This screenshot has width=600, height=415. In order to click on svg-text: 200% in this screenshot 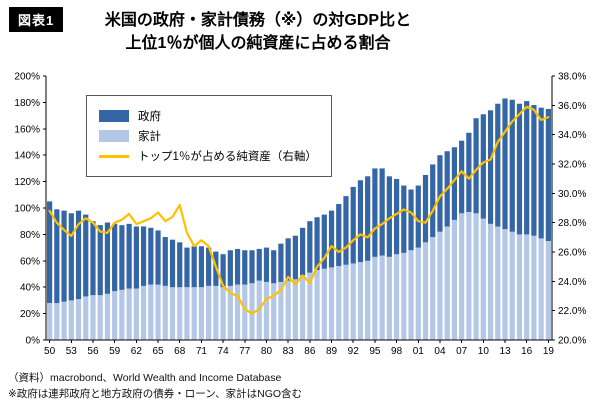, I will do `click(27, 77)`.